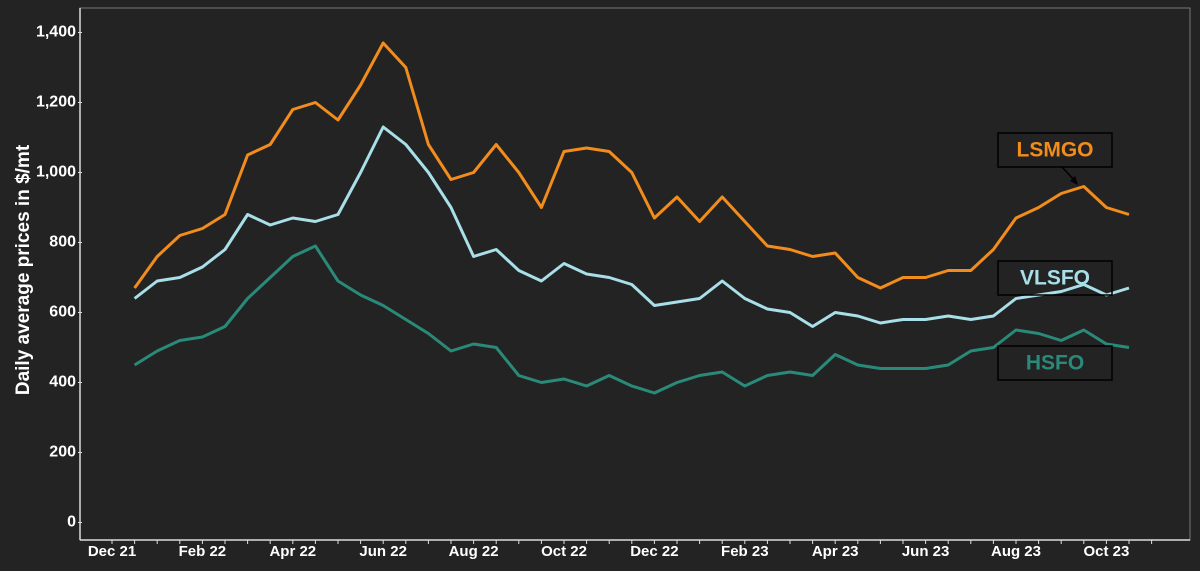 This screenshot has width=1200, height=571. Describe the element at coordinates (56, 32) in the screenshot. I see `y-tick-label: 1,400` at that location.